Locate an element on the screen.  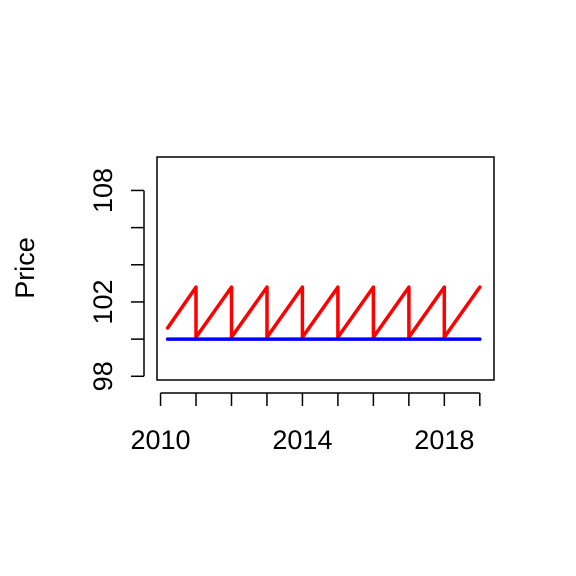
y-axis-label: Price is located at coordinates (25, 268).